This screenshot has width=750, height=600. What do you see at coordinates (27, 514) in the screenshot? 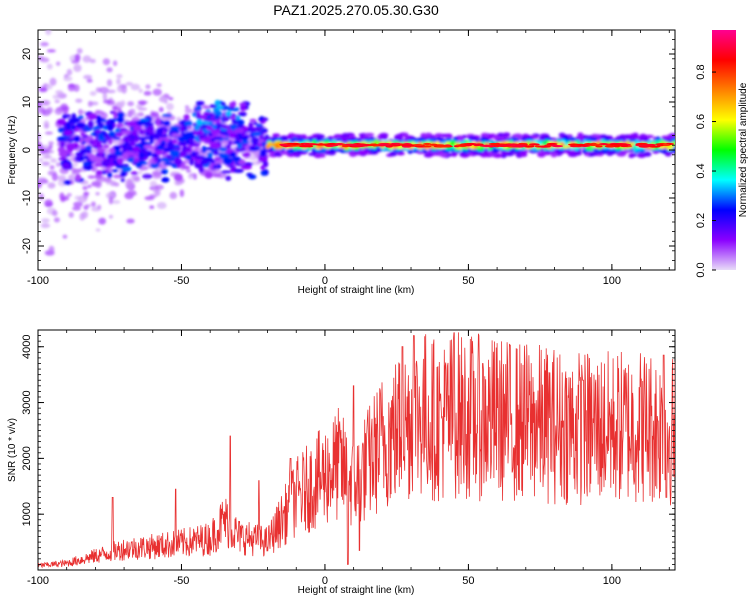
I see `y-tick-label: 1000` at bounding box center [27, 514].